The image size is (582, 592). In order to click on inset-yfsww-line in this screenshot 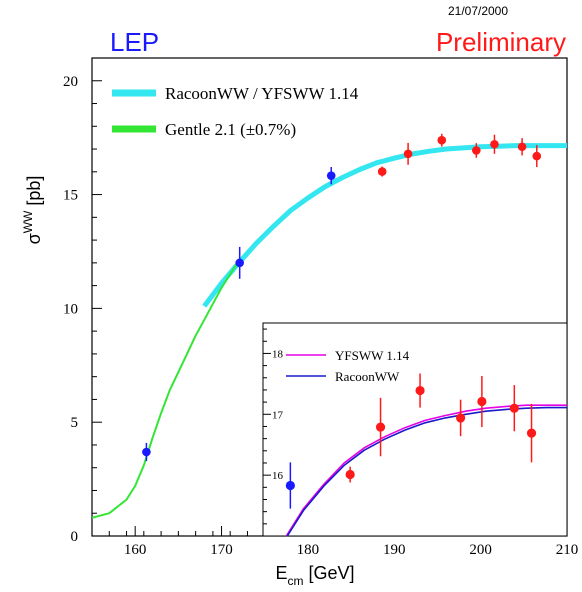, I will do `click(426, 470)`.